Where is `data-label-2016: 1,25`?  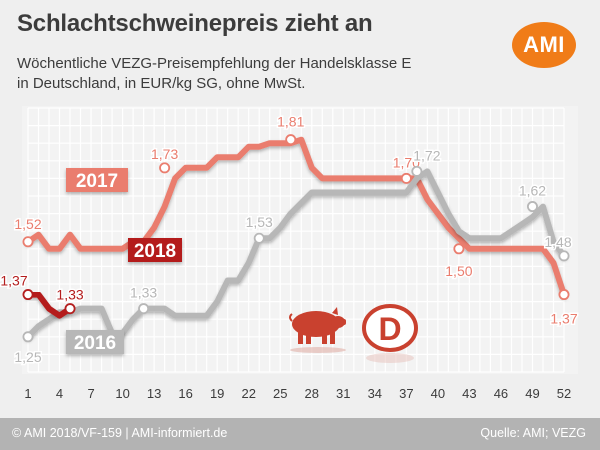 data-label-2016: 1,25 is located at coordinates (27, 357).